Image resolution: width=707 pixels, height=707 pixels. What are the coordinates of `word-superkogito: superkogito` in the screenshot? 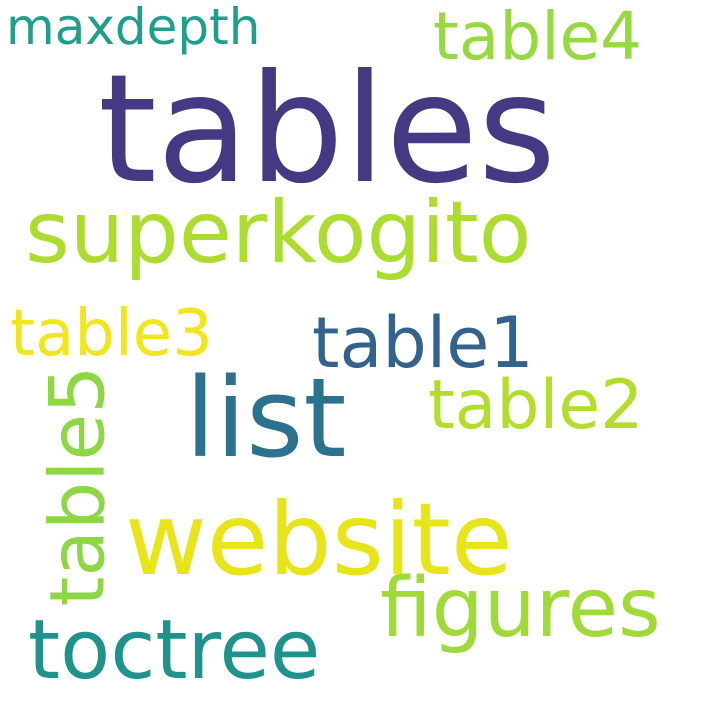 It's located at (278, 233).